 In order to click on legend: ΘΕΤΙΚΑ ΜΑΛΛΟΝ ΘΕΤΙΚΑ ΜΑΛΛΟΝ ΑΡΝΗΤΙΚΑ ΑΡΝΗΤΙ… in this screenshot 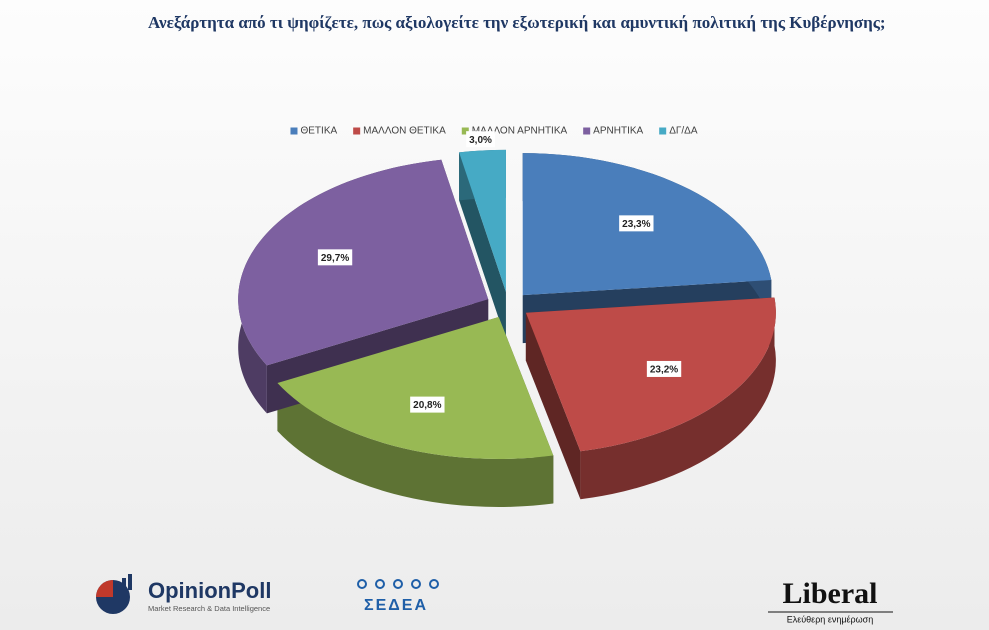, I will do `click(494, 131)`.